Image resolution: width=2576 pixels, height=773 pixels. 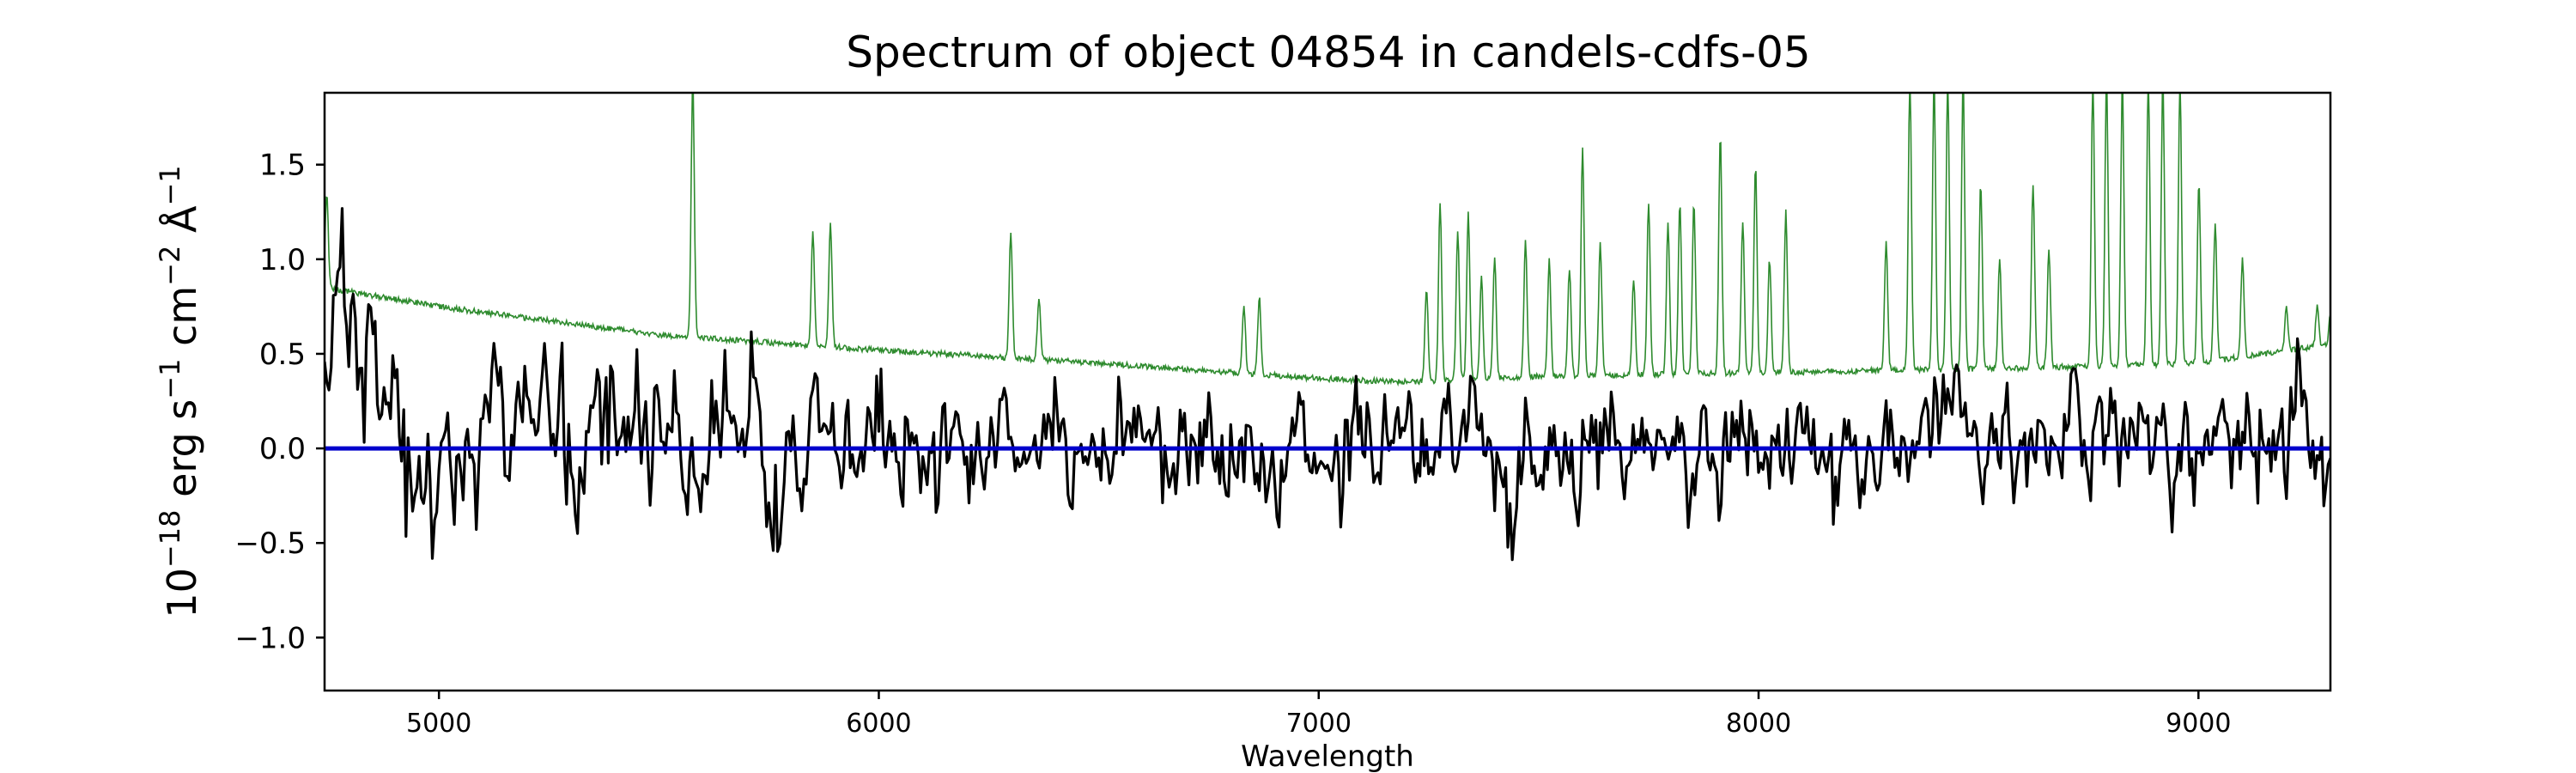 What do you see at coordinates (1759, 724) in the screenshot?
I see `x-tick-label: 8000` at bounding box center [1759, 724].